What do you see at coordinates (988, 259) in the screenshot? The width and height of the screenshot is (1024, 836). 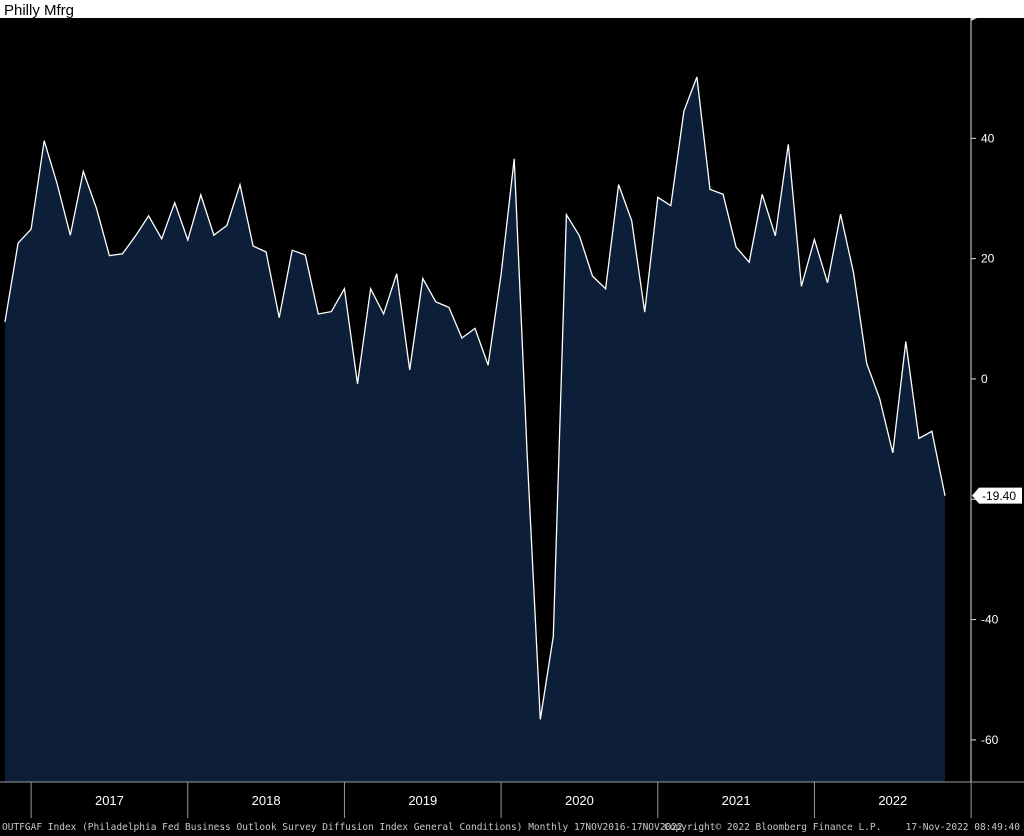 I see `y-tick-label: 20` at bounding box center [988, 259].